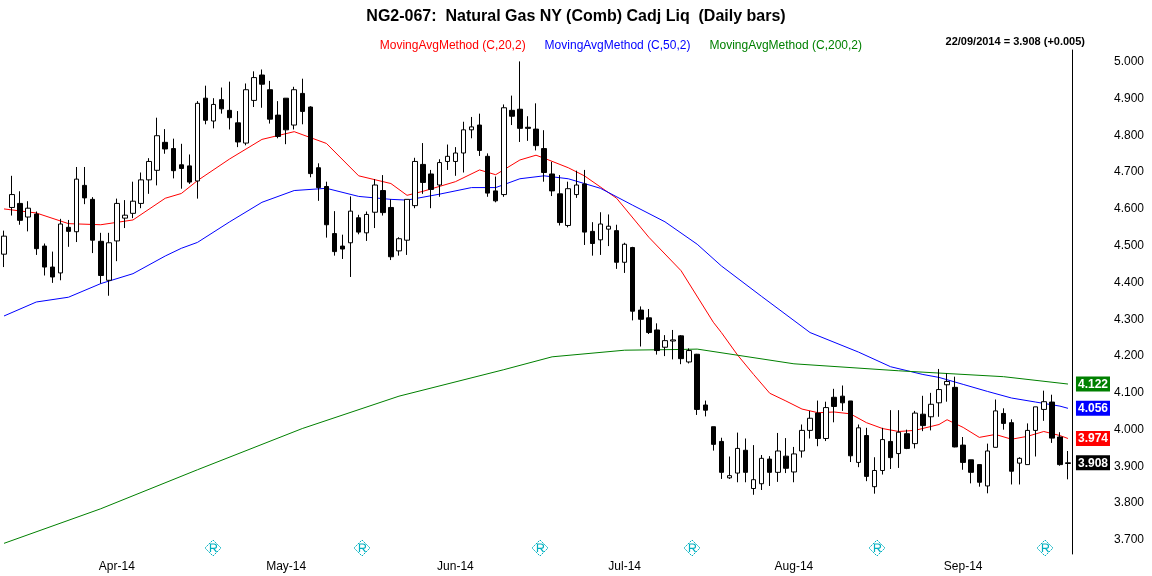 This screenshot has height=576, width=1152. What do you see at coordinates (1015, 40) in the screenshot?
I see `text: 22/09/2014 = 3.908 (+0.005)` at bounding box center [1015, 40].